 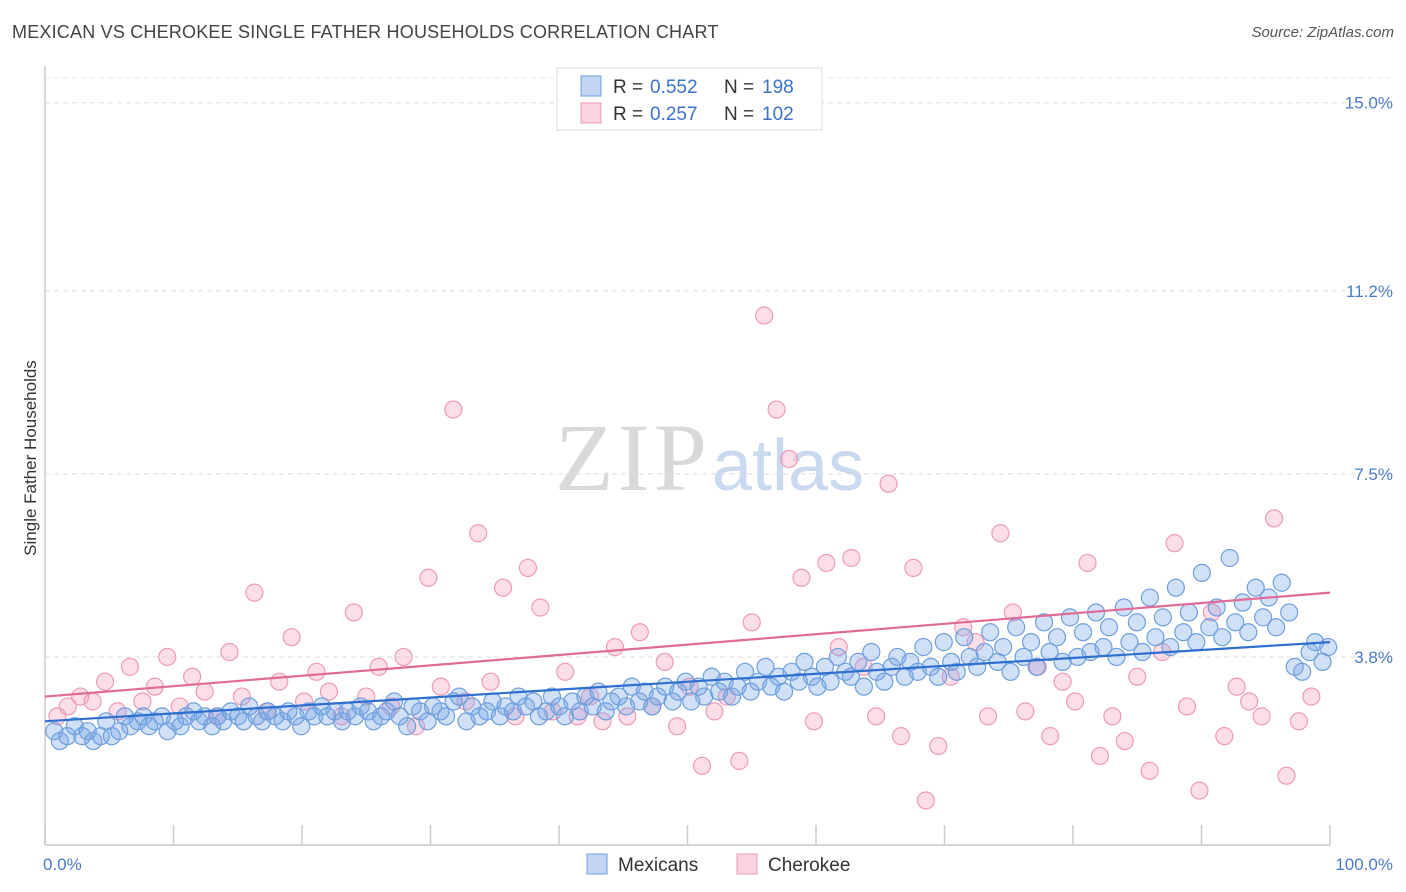 What do you see at coordinates (1373, 474) in the screenshot?
I see `y-tick-label-1: 7.5%` at bounding box center [1373, 474].